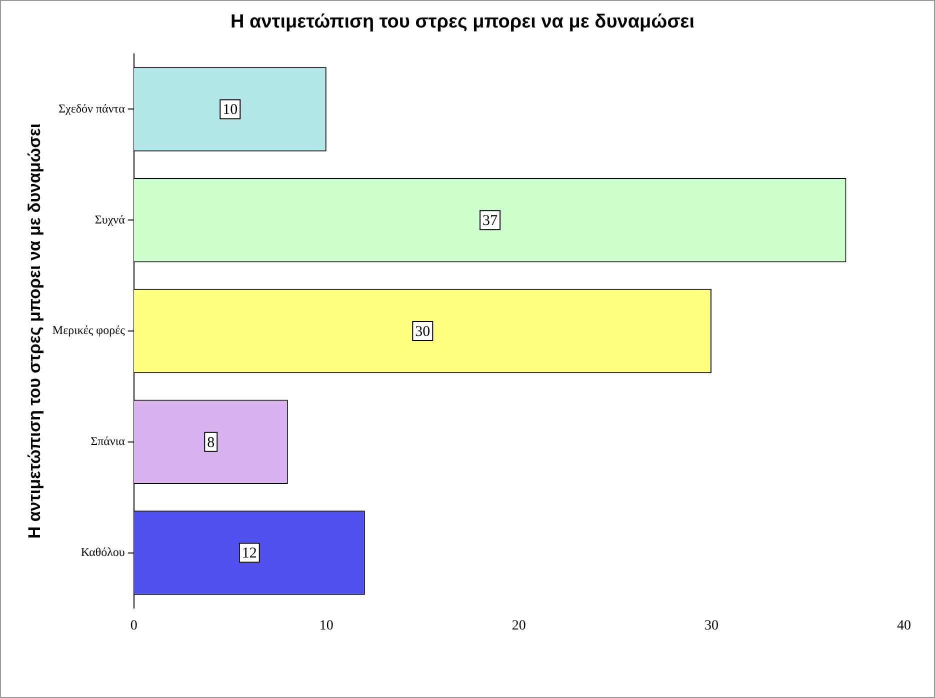 Image resolution: width=935 pixels, height=698 pixels. What do you see at coordinates (230, 110) in the screenshot?
I see `data-label: 10` at bounding box center [230, 110].